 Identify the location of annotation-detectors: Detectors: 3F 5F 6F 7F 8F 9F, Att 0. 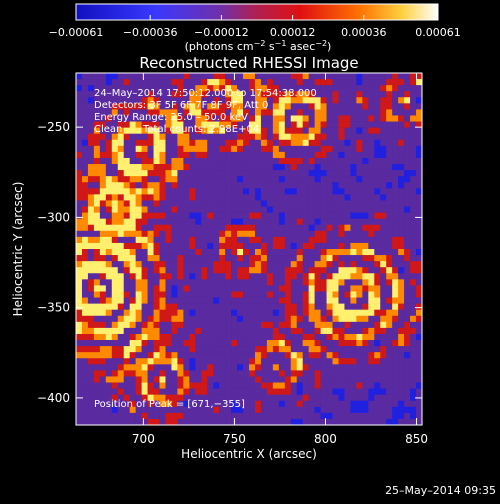
(181, 105).